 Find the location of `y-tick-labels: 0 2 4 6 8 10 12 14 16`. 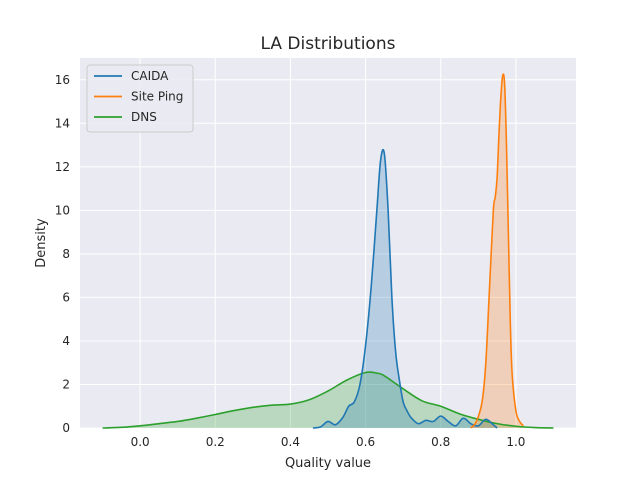

y-tick-labels: 0 2 4 6 8 10 12 14 16 is located at coordinates (62, 254).